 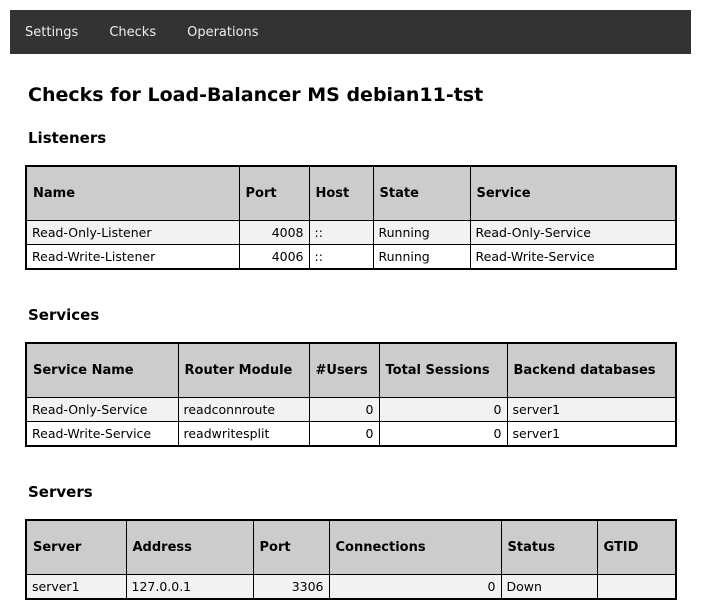 What do you see at coordinates (189, 586) in the screenshot?
I see `cell-address: 127.0.0.1` at bounding box center [189, 586].